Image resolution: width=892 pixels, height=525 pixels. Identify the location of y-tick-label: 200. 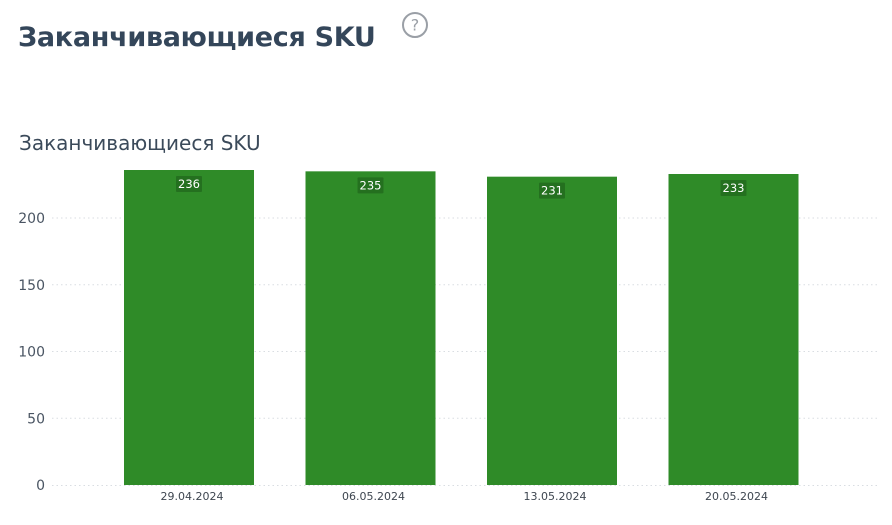
(31, 219).